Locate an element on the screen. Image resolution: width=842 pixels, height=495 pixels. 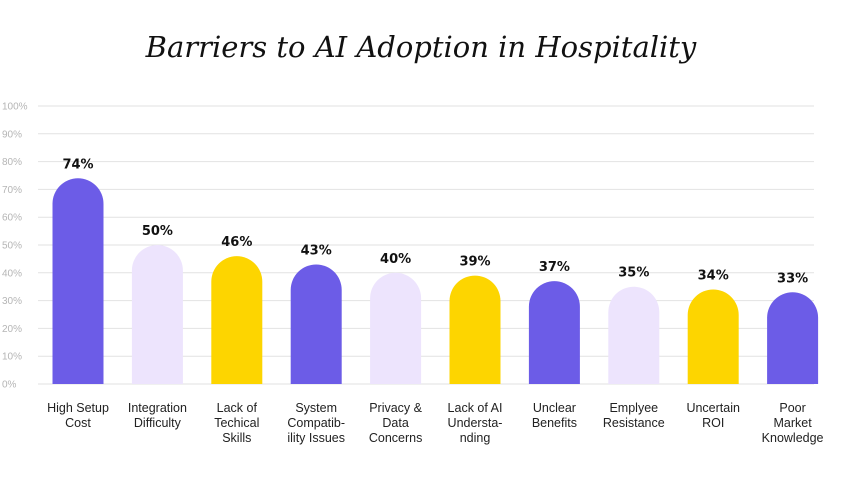
data-label: 34% is located at coordinates (713, 275).